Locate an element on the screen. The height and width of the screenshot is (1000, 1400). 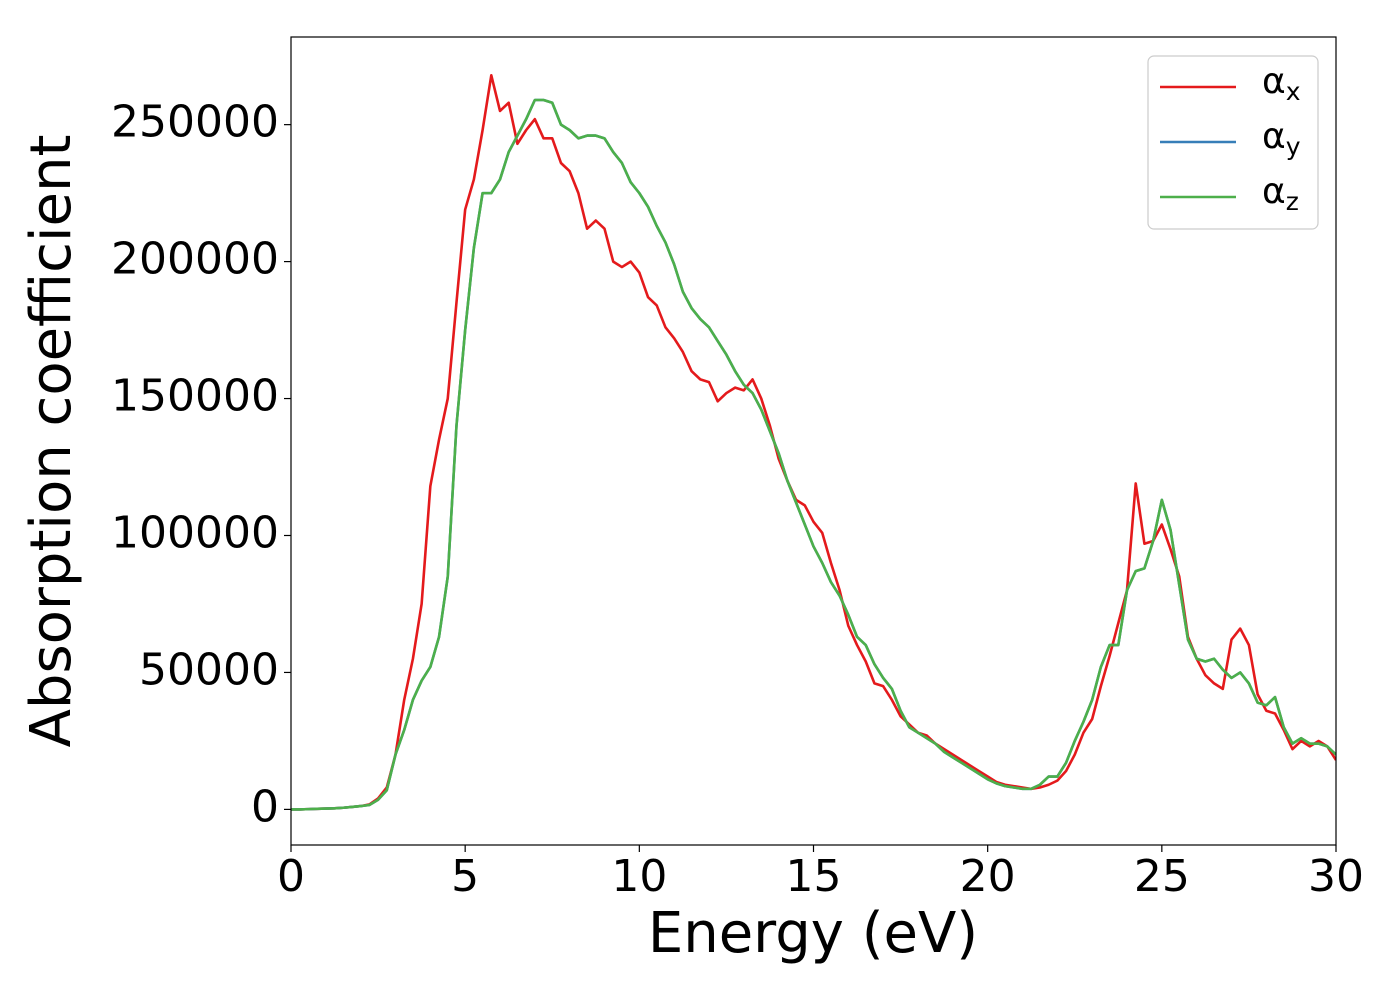
x-tick-label: 20 is located at coordinates (988, 876).